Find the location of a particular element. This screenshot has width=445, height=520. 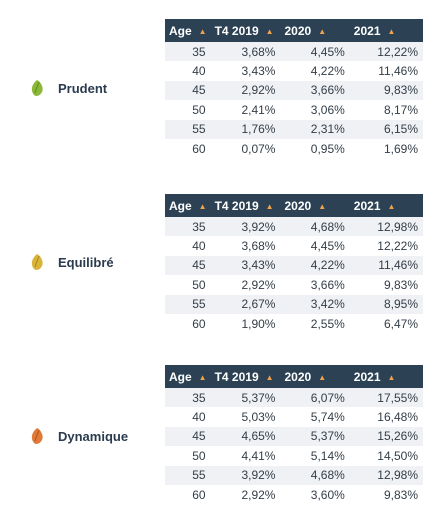

table-row: 60 2,92% 3,60% 9,83% is located at coordinates (294, 494).